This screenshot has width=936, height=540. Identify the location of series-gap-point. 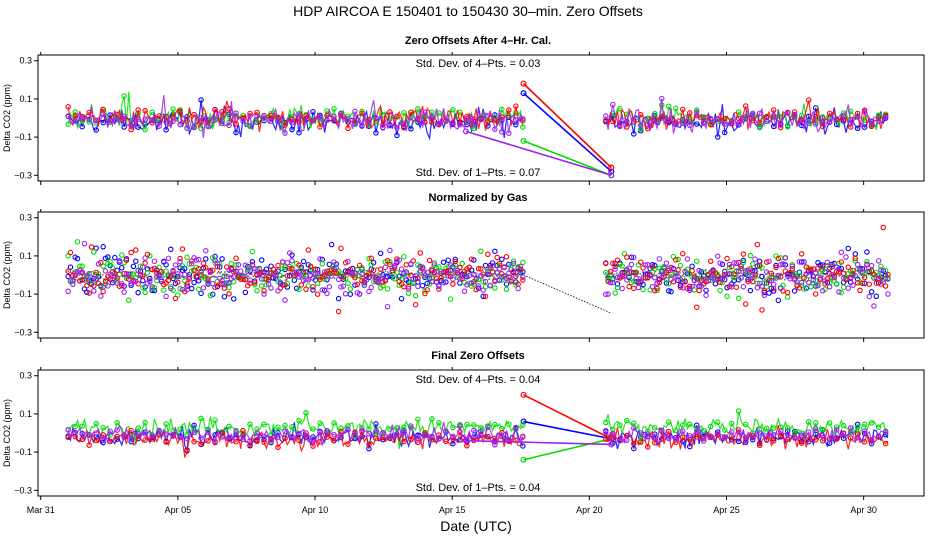
(465, 440).